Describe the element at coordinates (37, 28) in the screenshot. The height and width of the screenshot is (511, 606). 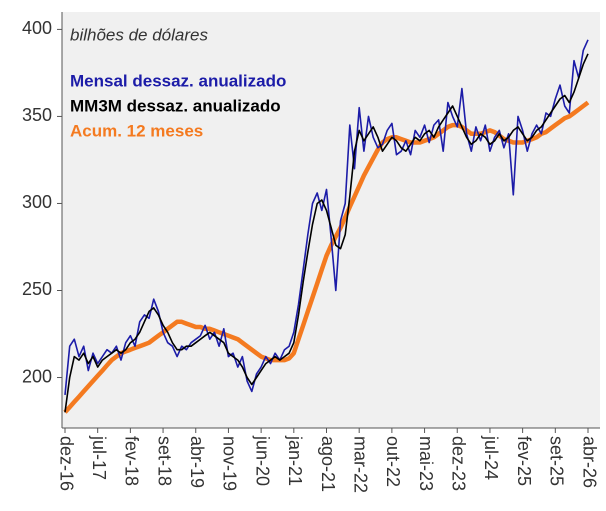
I see `y-tick-label: 400` at that location.